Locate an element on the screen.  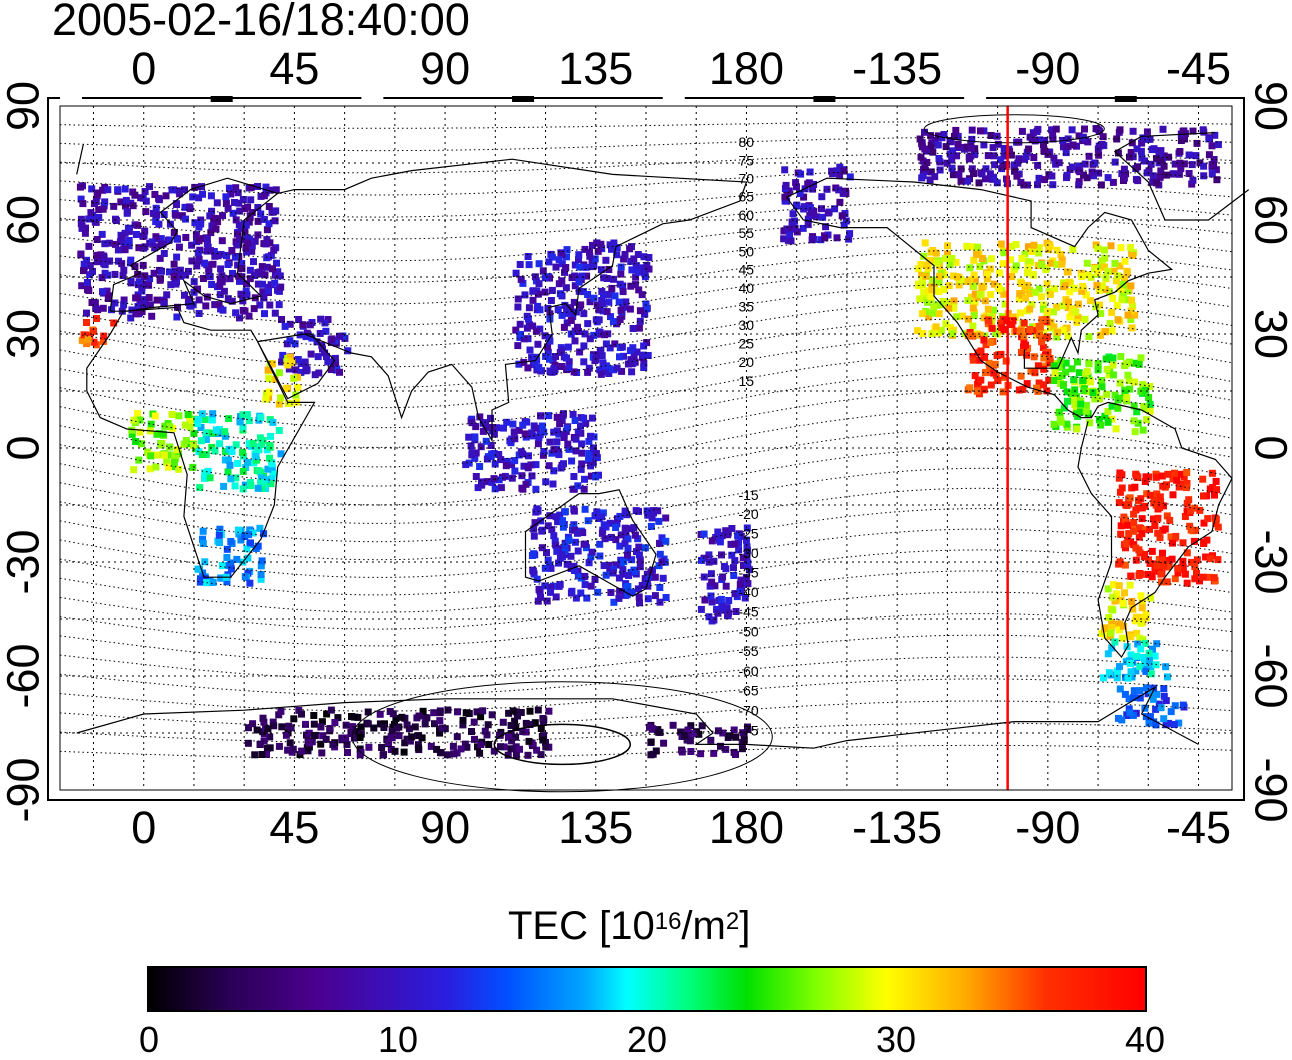
colorbar-tick-label: 10 is located at coordinates (398, 1040).